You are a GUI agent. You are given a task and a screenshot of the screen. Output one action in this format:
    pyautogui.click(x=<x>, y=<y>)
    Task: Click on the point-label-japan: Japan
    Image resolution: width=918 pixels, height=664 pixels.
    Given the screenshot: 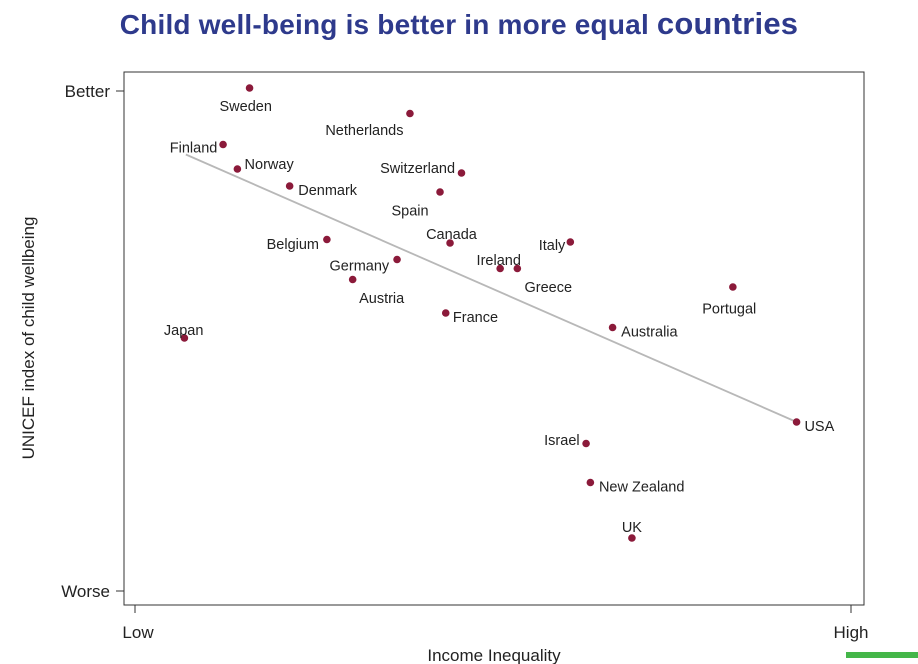 What is the action you would take?
    pyautogui.click(x=184, y=331)
    